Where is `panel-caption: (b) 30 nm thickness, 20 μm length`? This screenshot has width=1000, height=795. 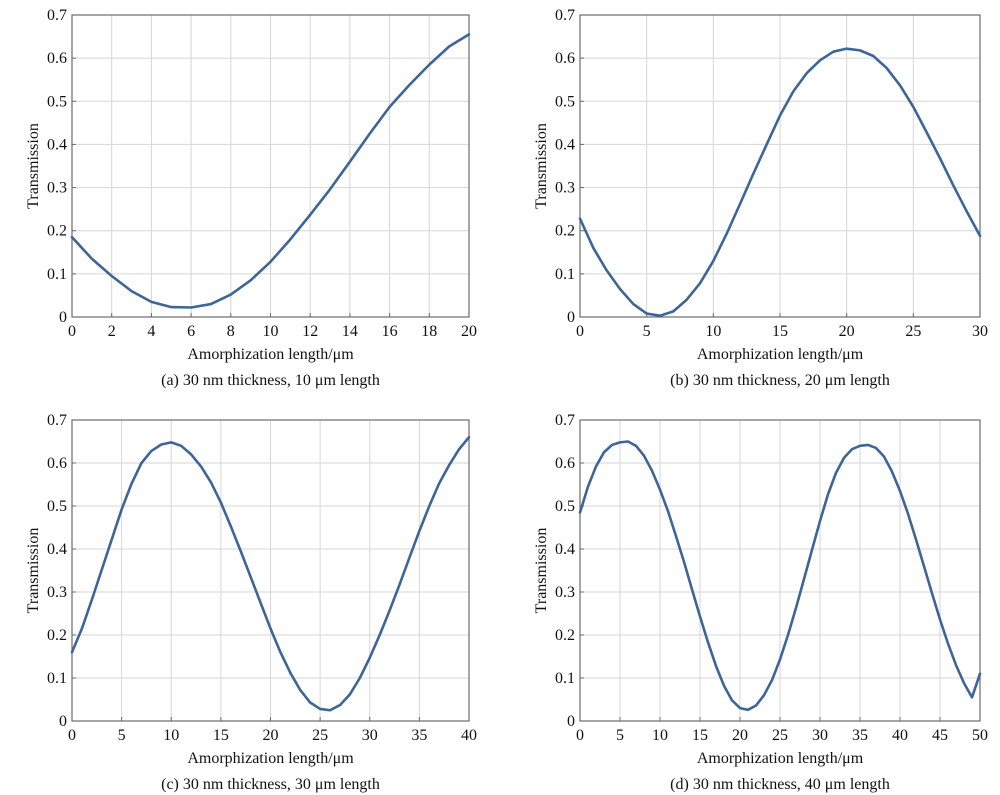
panel-caption: (b) 30 nm thickness, 20 μm length is located at coordinates (780, 380).